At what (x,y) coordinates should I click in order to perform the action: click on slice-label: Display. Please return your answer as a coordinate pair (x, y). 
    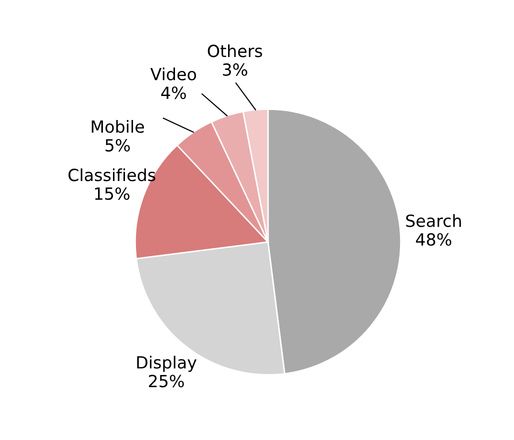
    Looking at the image, I should click on (166, 364).